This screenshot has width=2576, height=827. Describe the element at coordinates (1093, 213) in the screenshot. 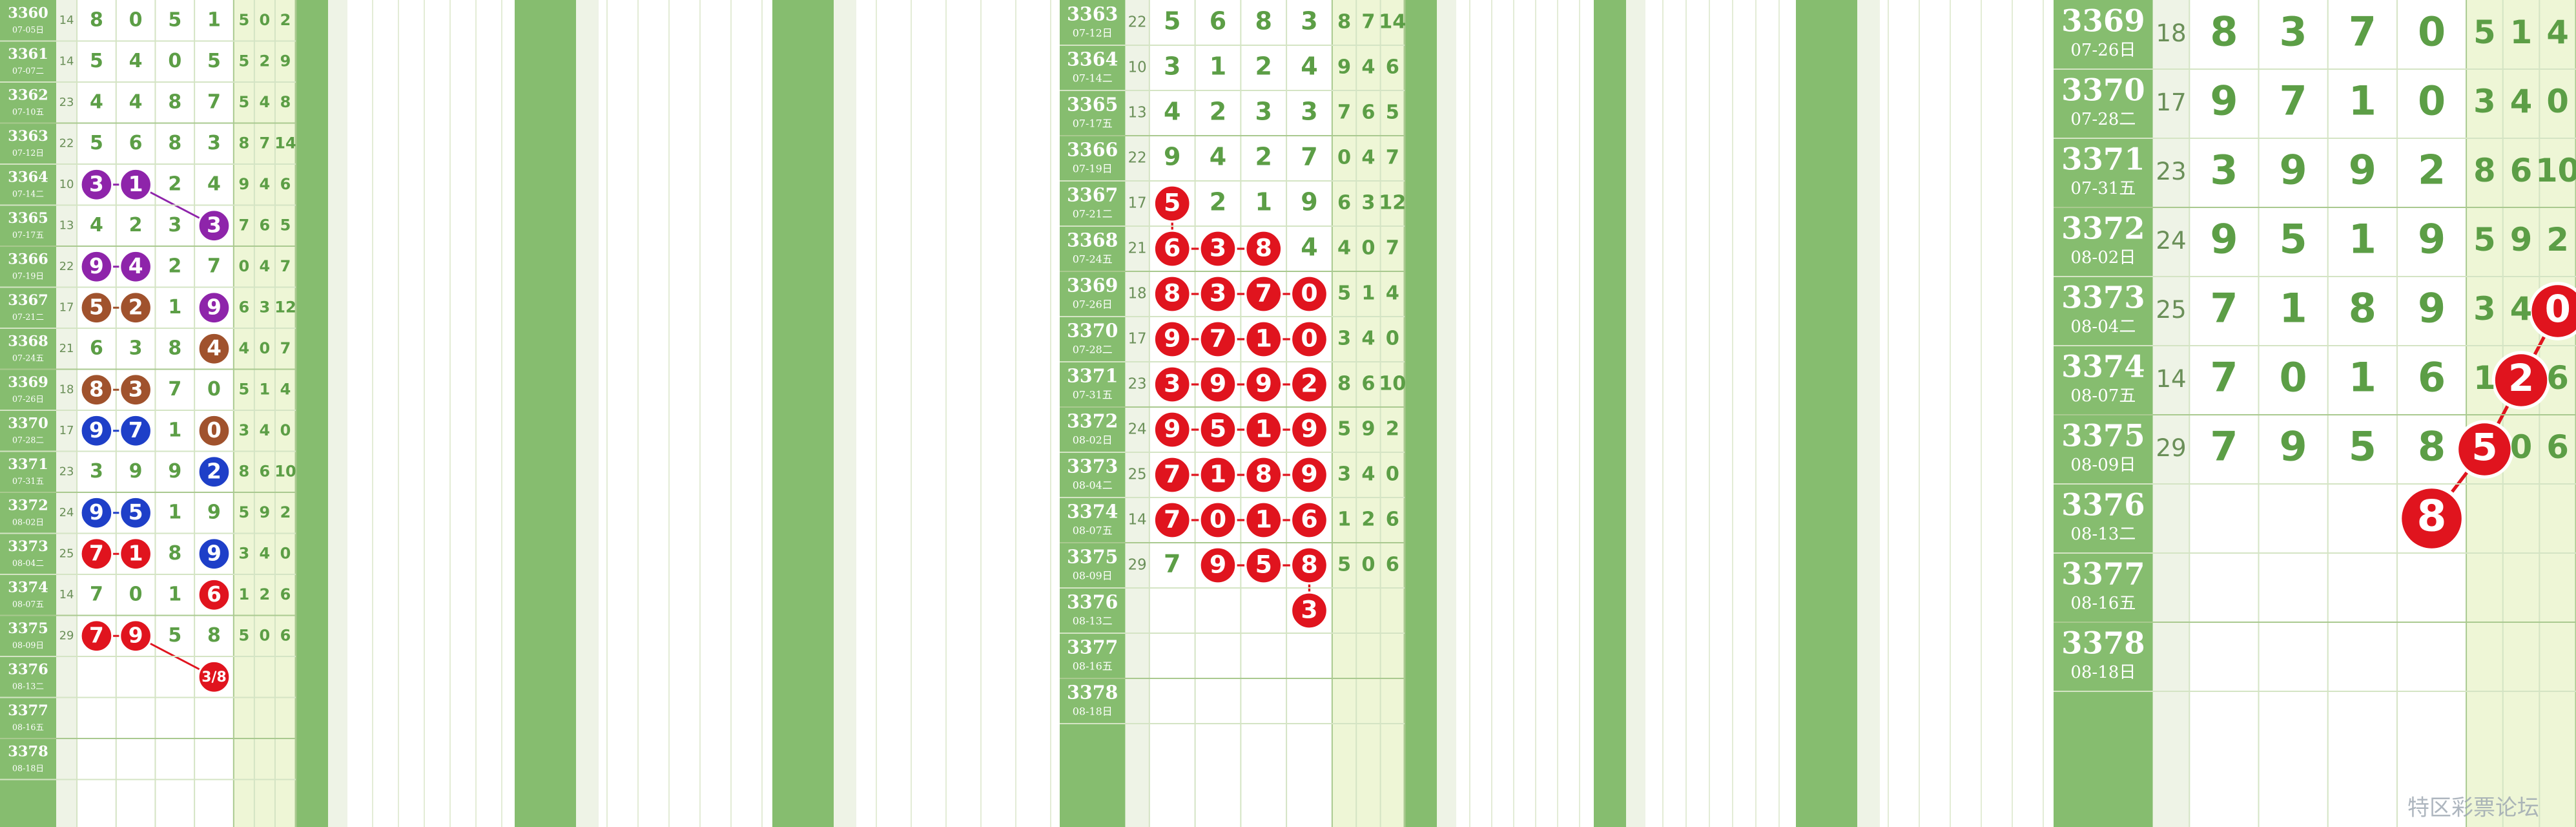

I see `issue-date: 07-21二` at that location.